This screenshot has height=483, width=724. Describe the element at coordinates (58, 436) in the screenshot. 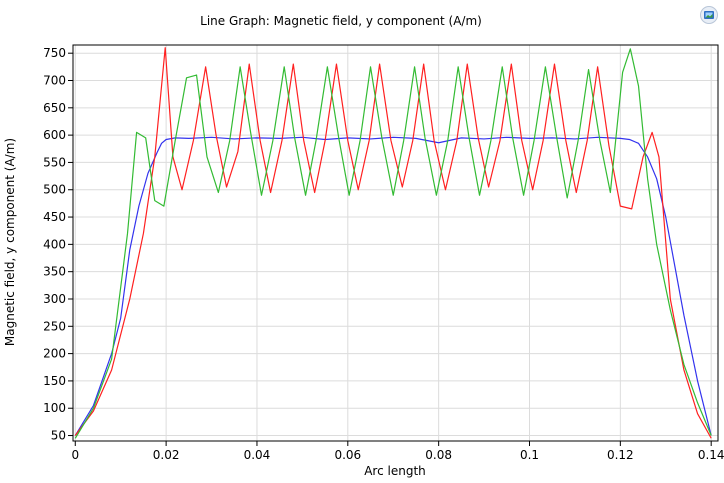

I see `y-tick-label: 50` at that location.